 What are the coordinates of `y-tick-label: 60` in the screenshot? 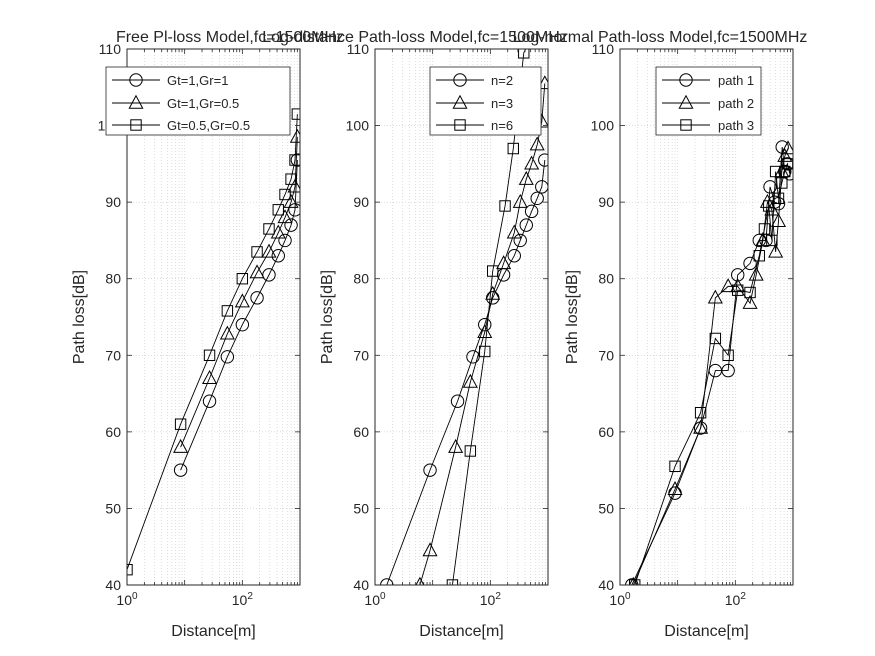 It's located at (361, 432).